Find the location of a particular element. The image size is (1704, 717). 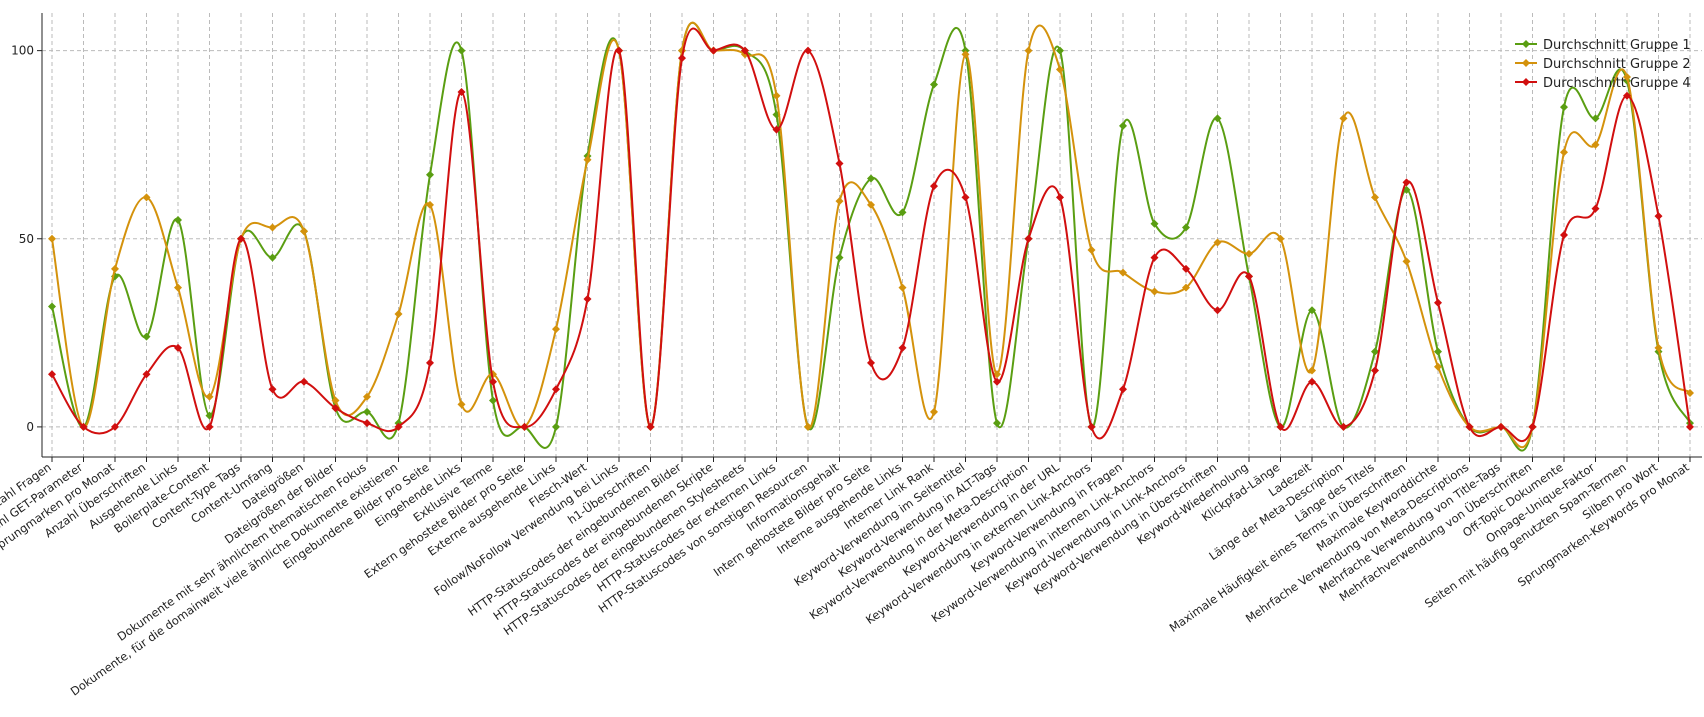

y-tick-label: 50 is located at coordinates (26, 239).